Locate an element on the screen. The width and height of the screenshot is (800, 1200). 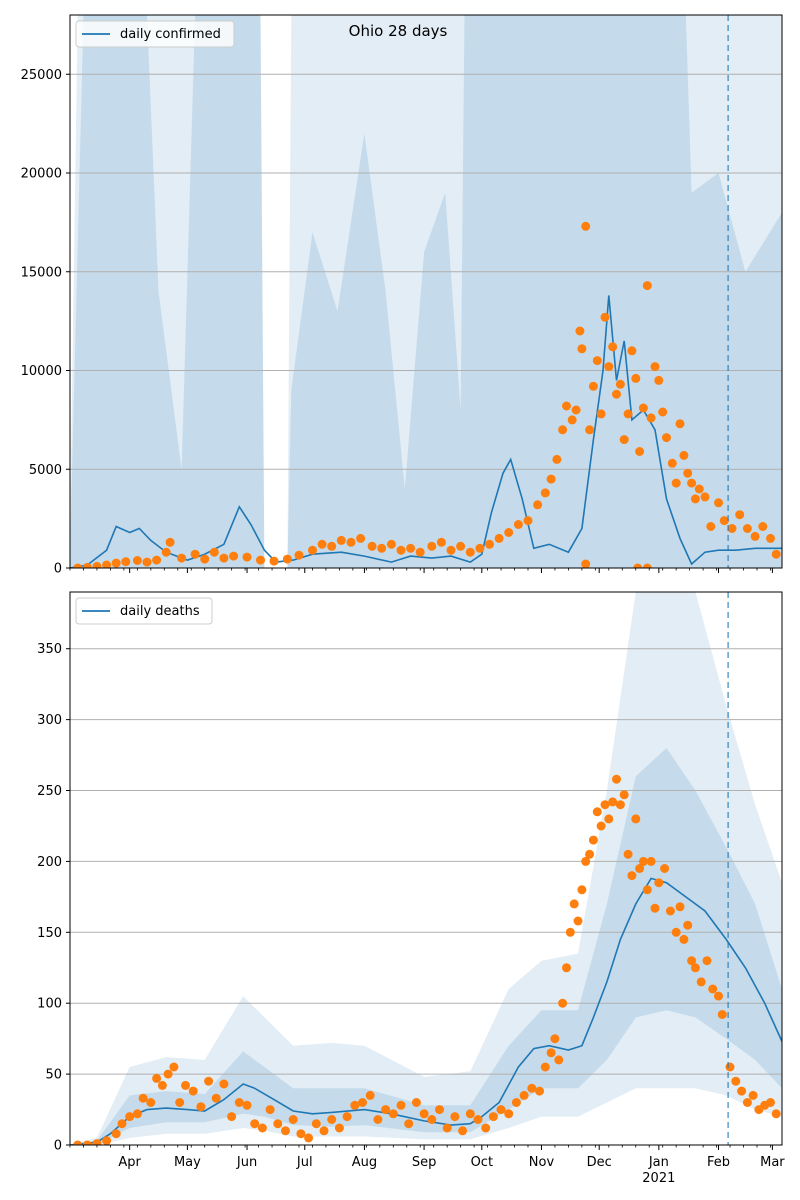
confirmed-y-tick-label: 20000 is located at coordinates (41, 174).